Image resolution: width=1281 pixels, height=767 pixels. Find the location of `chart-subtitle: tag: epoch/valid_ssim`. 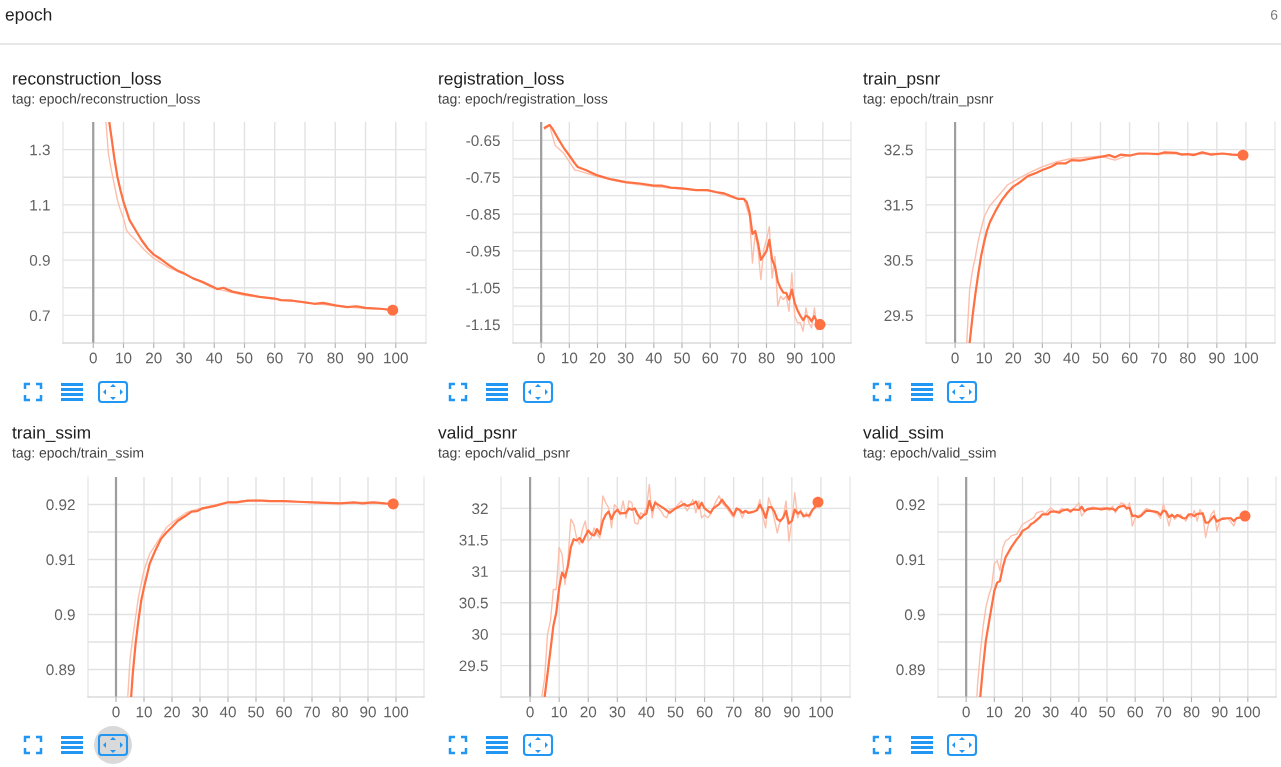

chart-subtitle: tag: epoch/valid_ssim is located at coordinates (929, 454).